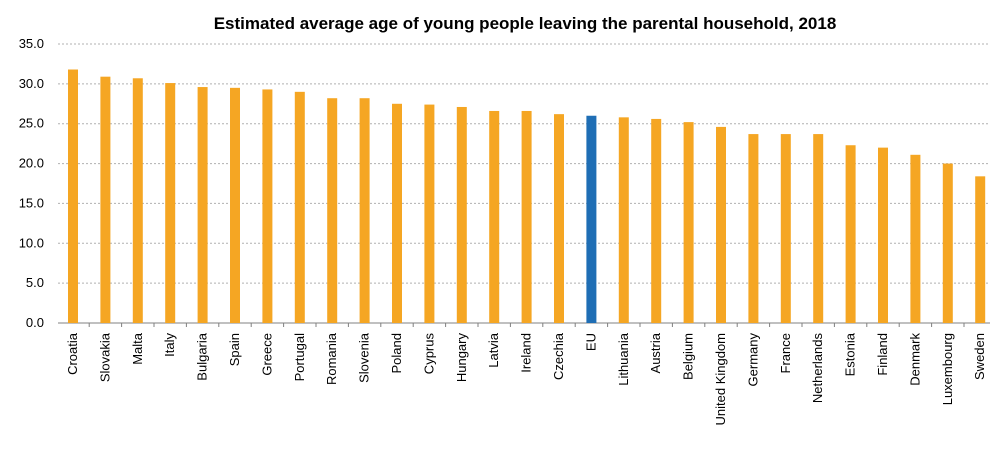 Image resolution: width=990 pixels, height=452 pixels. Describe the element at coordinates (850, 354) in the screenshot. I see `category-label: Estonia` at that location.